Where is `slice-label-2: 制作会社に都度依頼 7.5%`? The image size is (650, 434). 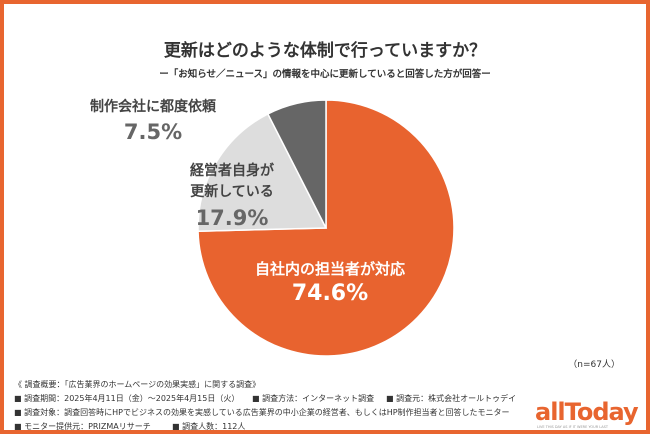 slice-label-2: 制作会社に都度依頼 7.5% is located at coordinates (153, 120).